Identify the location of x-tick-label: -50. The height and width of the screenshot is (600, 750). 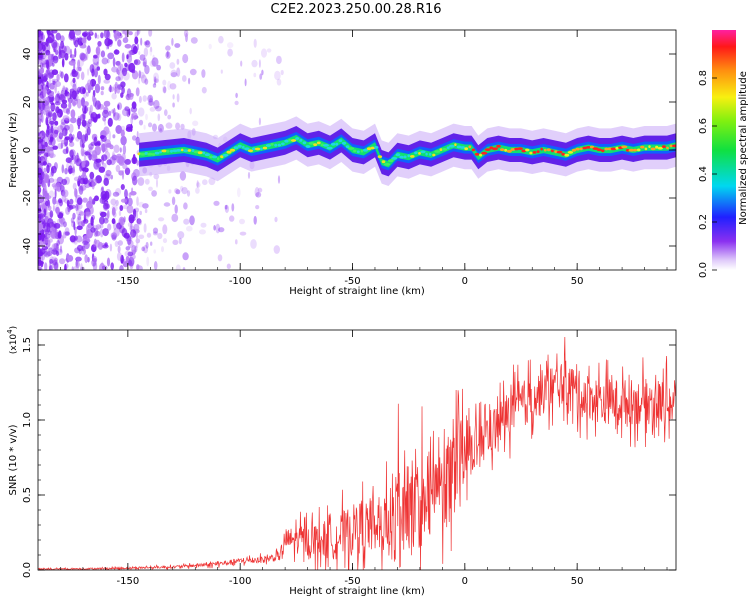
(352, 581).